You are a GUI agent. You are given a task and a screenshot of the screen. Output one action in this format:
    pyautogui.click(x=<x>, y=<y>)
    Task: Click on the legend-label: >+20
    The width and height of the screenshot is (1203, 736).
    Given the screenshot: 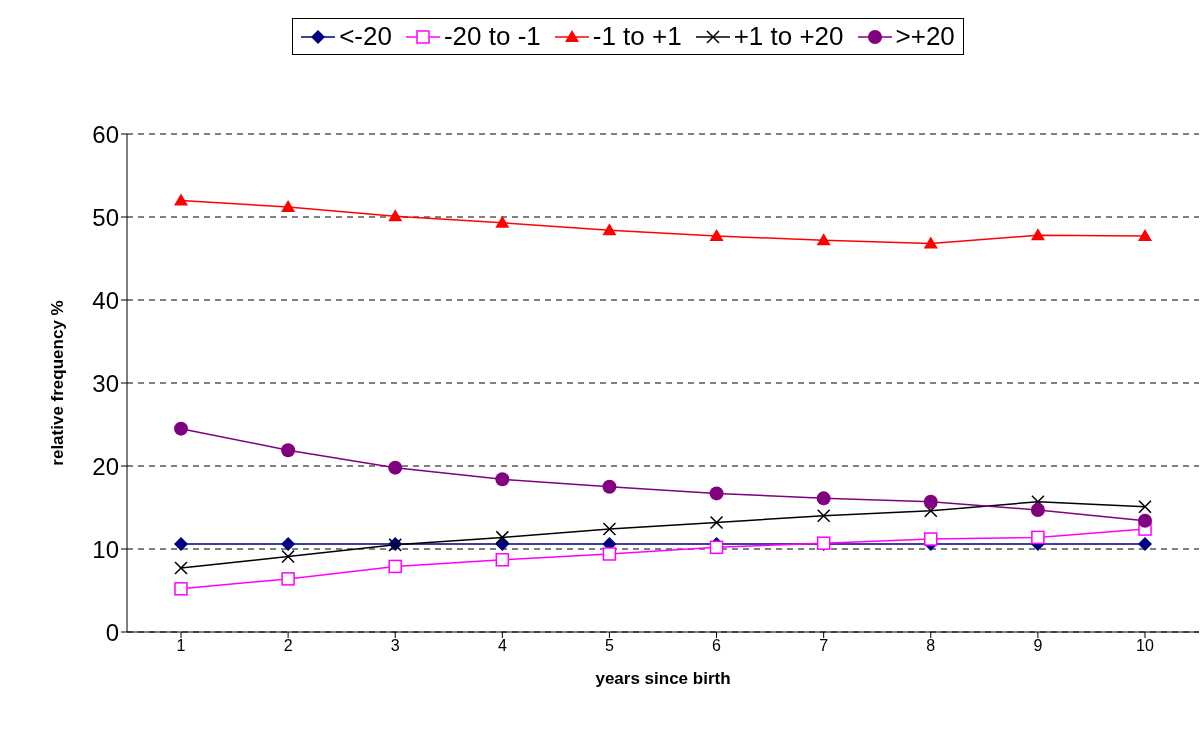 What is the action you would take?
    pyautogui.click(x=925, y=36)
    